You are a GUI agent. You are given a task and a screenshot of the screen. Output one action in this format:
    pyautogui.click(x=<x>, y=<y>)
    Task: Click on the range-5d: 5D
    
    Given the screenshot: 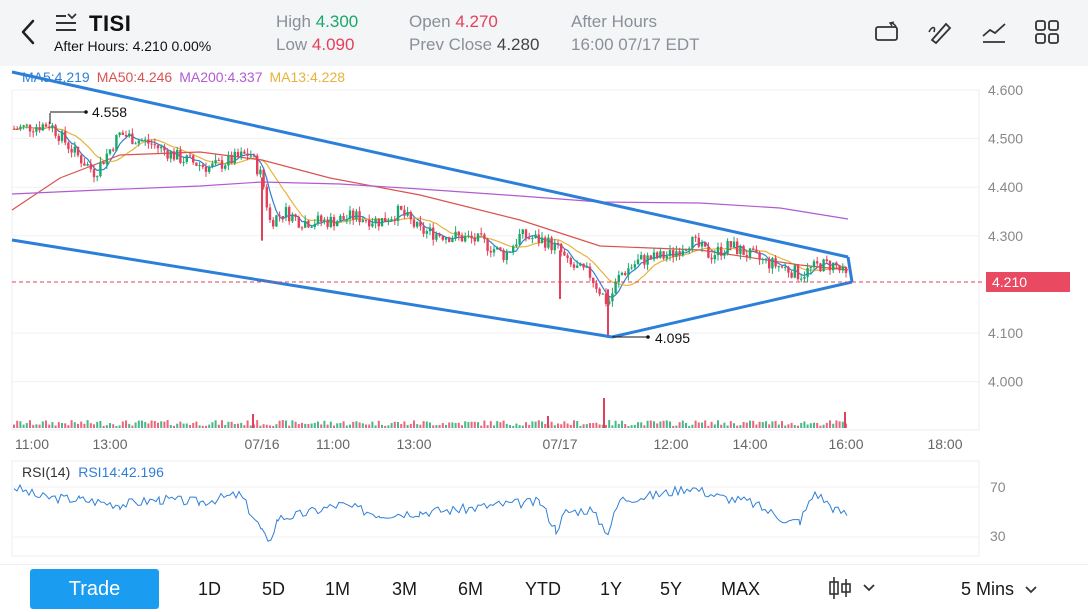 What is the action you would take?
    pyautogui.click(x=274, y=589)
    